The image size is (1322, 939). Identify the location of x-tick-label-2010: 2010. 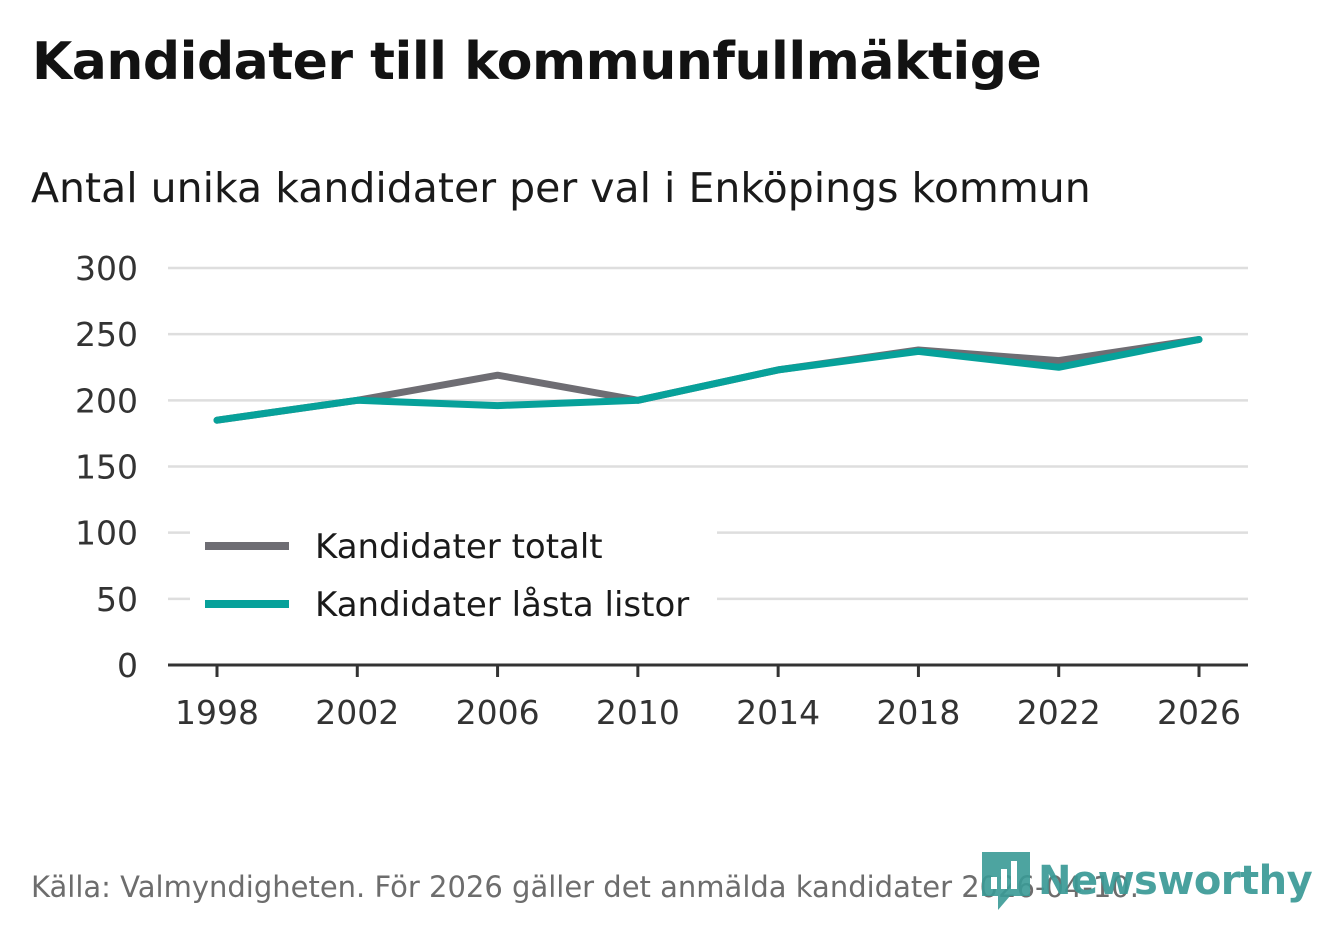
(638, 712).